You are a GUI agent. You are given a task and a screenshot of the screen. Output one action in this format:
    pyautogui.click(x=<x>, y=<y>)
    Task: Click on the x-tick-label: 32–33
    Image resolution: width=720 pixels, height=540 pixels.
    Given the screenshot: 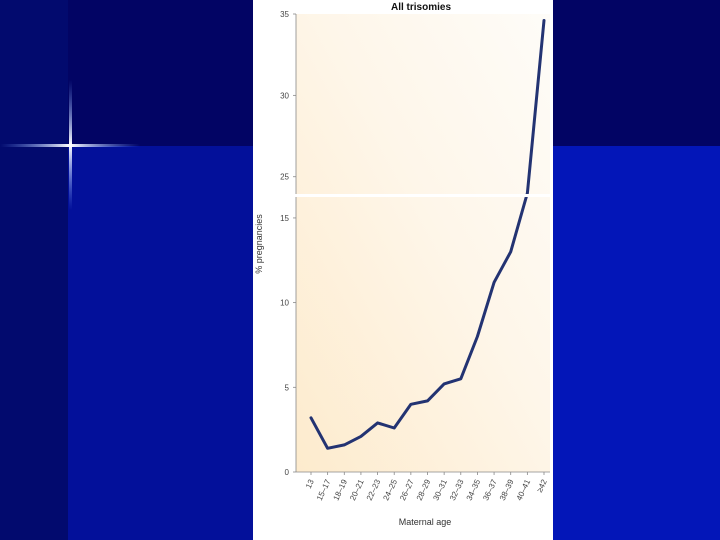 What is the action you would take?
    pyautogui.click(x=457, y=490)
    